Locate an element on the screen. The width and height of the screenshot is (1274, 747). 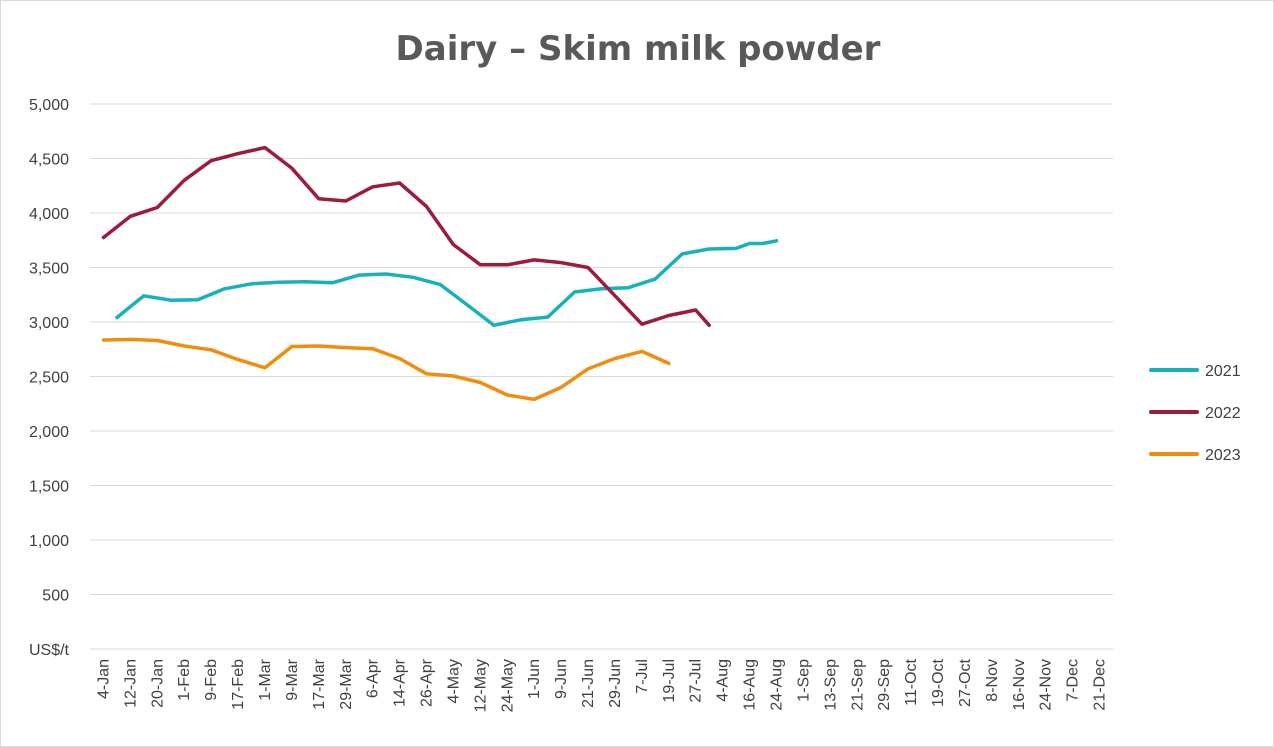
y-tick-label: 2,500 is located at coordinates (49, 378).